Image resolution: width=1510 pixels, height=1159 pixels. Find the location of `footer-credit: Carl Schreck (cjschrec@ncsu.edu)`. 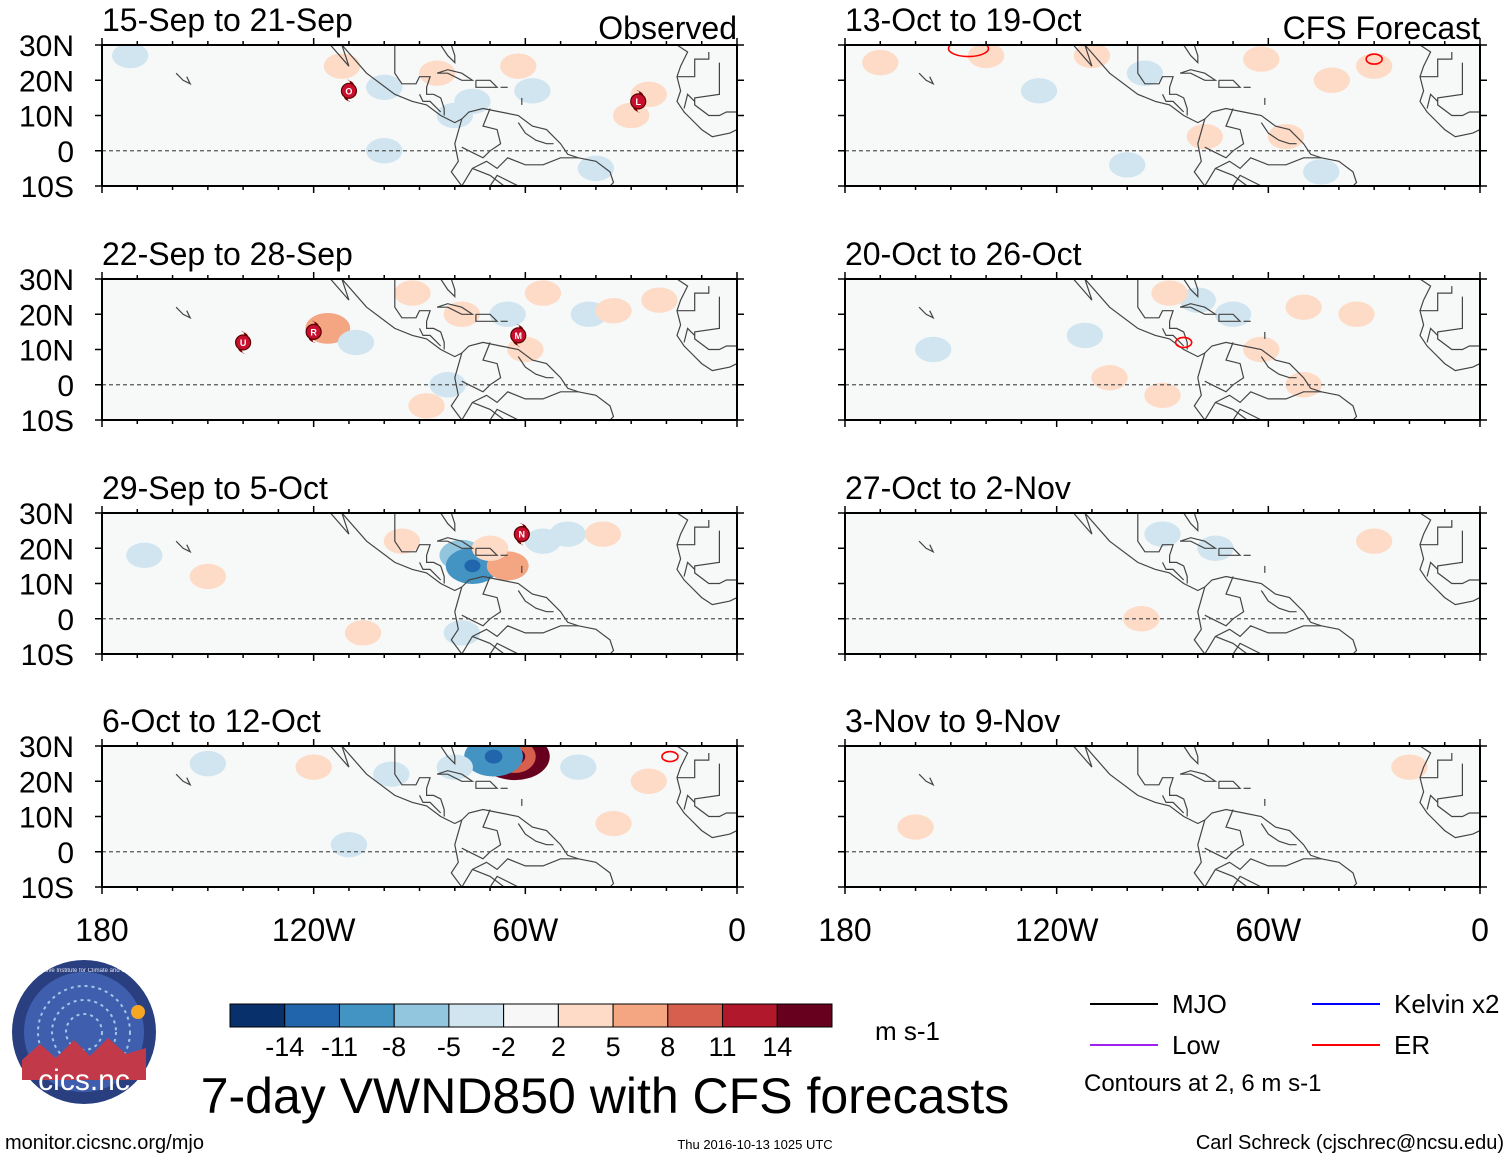

footer-credit: Carl Schreck (cjschrec@ncsu.edu) is located at coordinates (1350, 1143).